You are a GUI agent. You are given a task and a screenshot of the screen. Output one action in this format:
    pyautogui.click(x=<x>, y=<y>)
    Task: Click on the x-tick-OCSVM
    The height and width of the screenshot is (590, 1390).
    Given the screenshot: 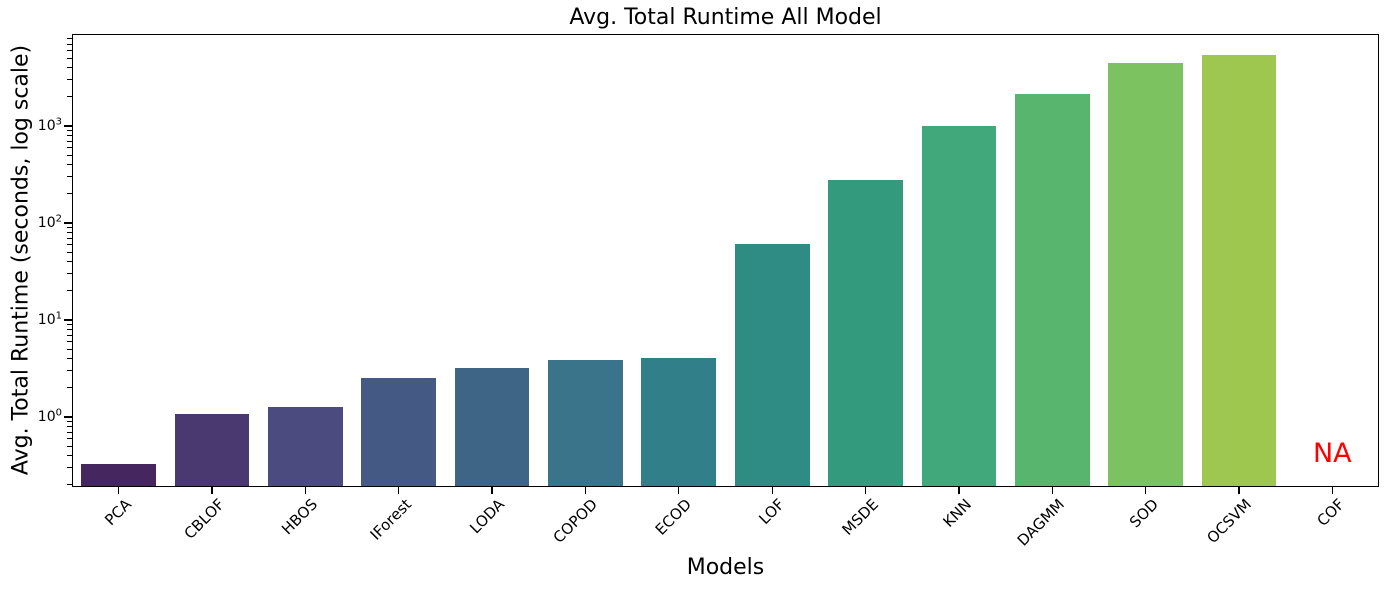 What is the action you would take?
    pyautogui.click(x=1239, y=490)
    